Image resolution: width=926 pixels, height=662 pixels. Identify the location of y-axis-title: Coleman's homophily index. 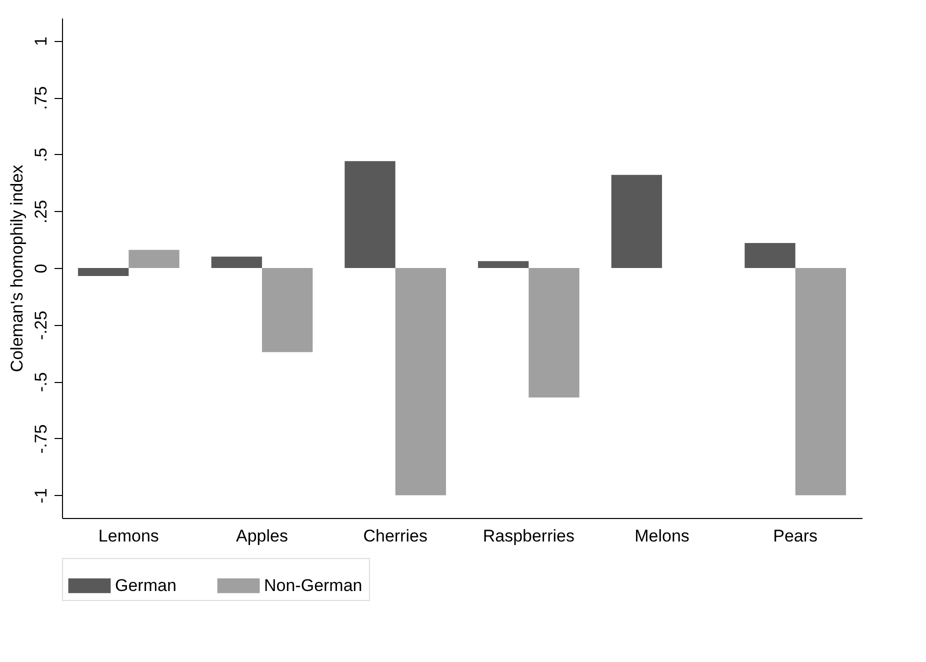
(17, 268).